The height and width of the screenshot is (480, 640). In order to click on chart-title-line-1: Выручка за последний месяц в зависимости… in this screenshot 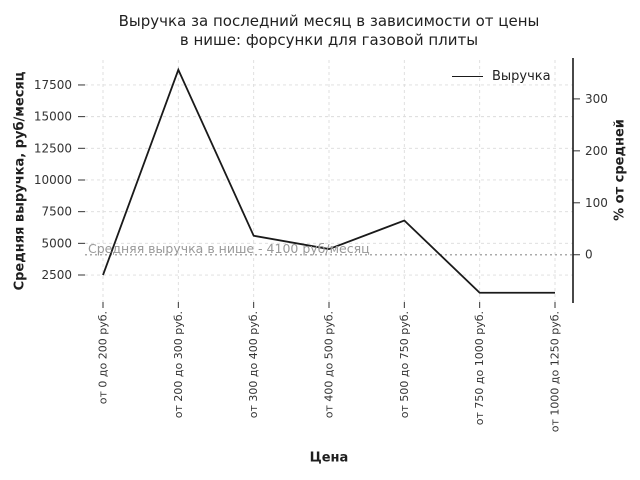, I will do `click(329, 21)`.